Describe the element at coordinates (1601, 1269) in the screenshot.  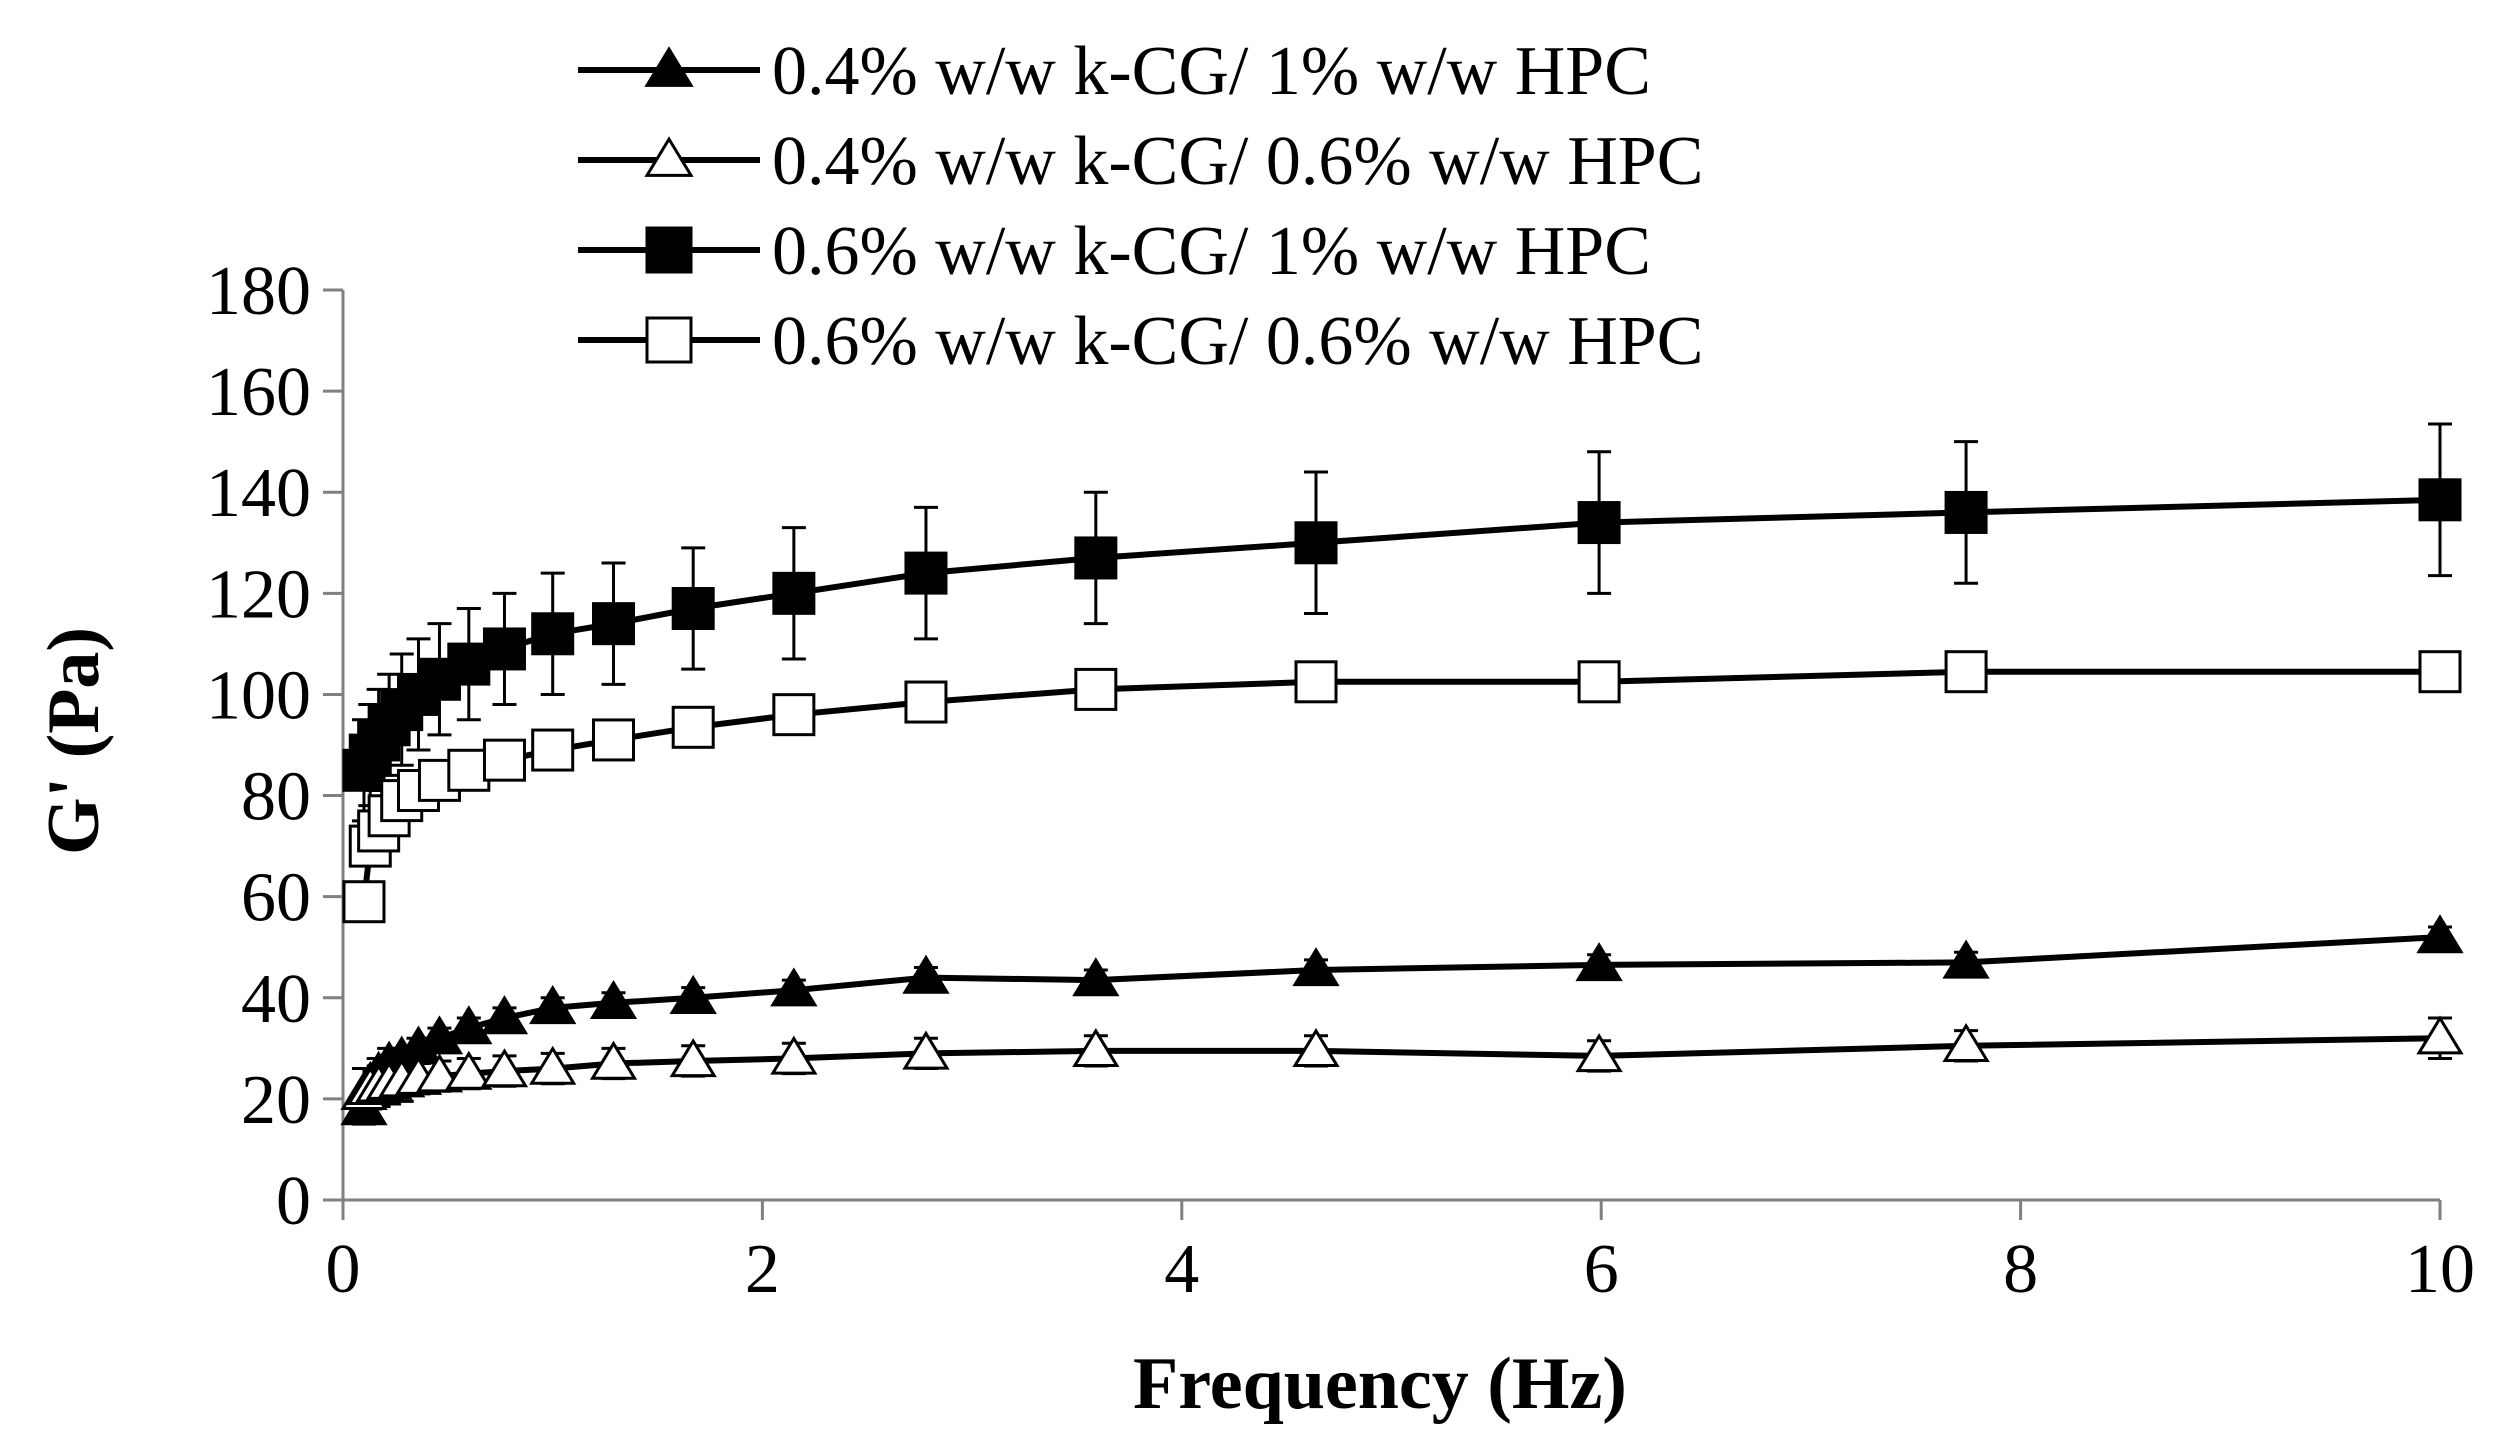
I see `x-tick-label: 6` at that location.